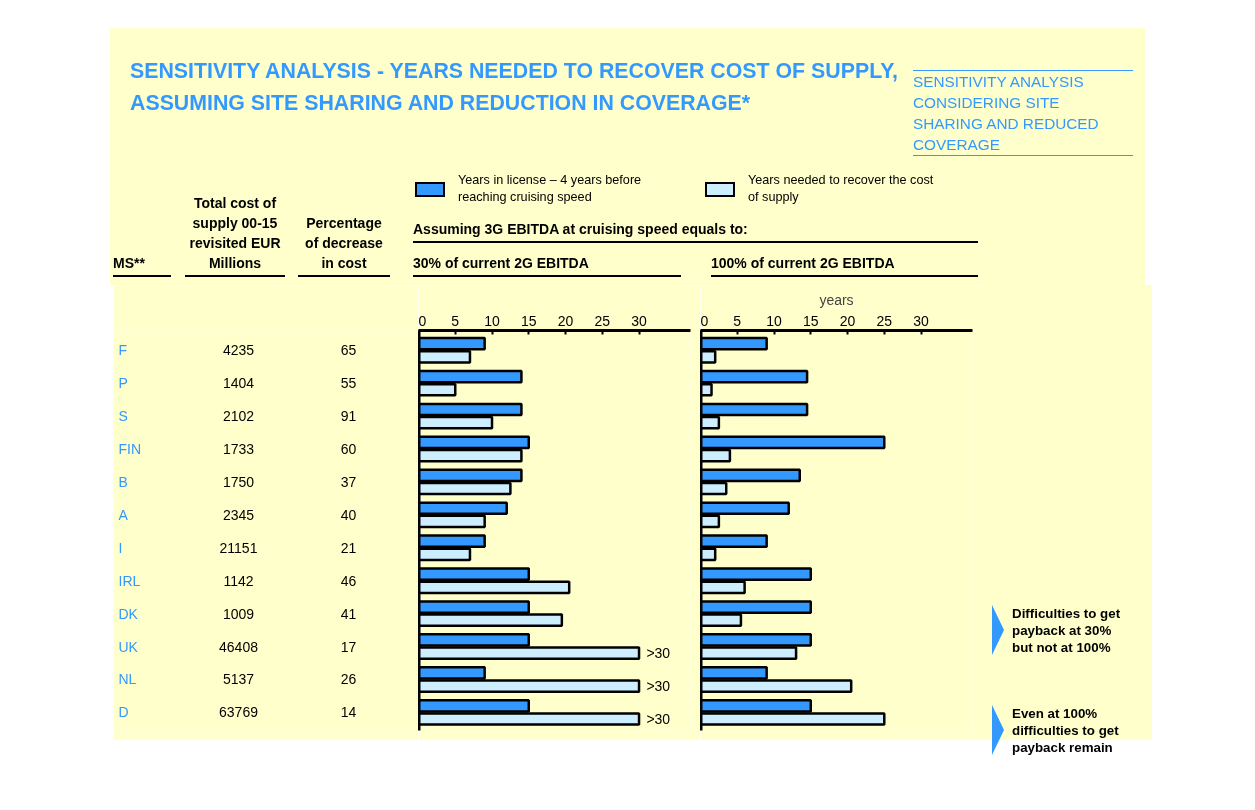  Describe the element at coordinates (348, 350) in the screenshot. I see `data-label: 65` at that location.